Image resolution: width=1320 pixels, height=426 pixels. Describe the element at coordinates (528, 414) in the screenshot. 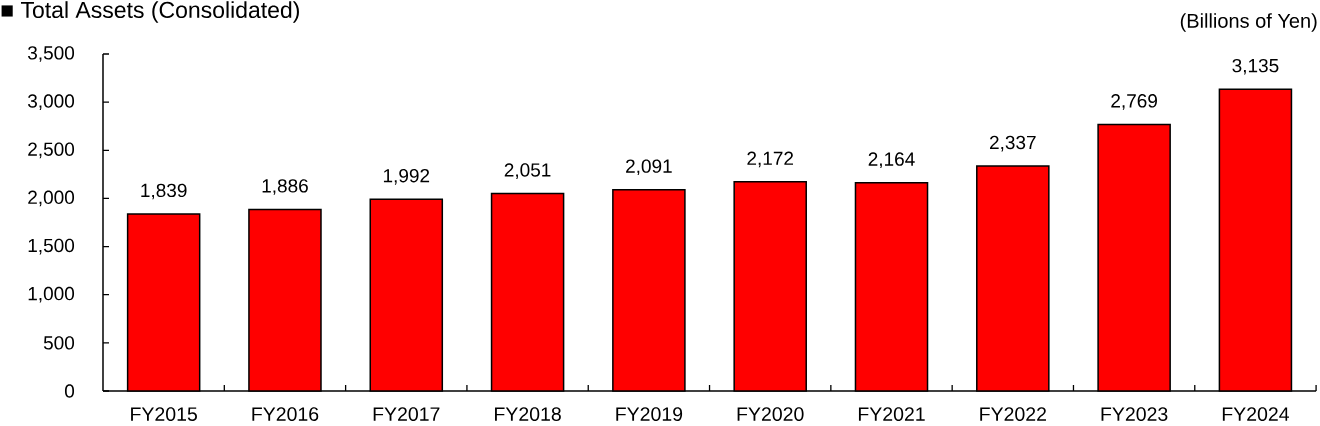

I see `x-tick-label: FY2018` at that location.